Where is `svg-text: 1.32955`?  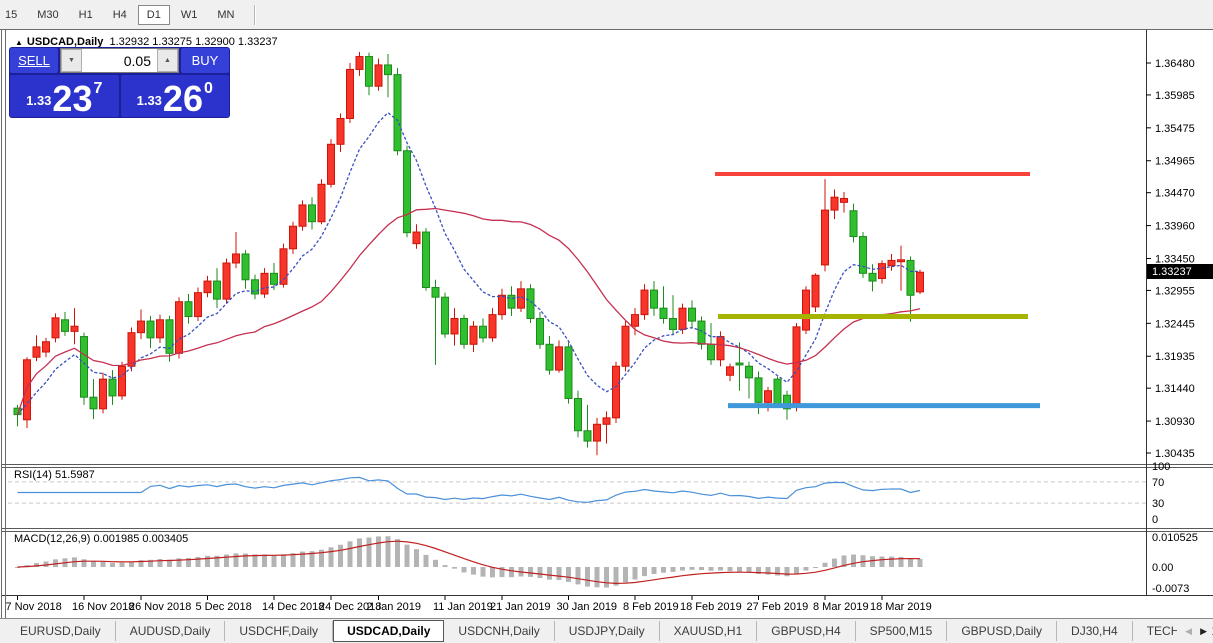 svg-text: 1.32955 is located at coordinates (1175, 291).